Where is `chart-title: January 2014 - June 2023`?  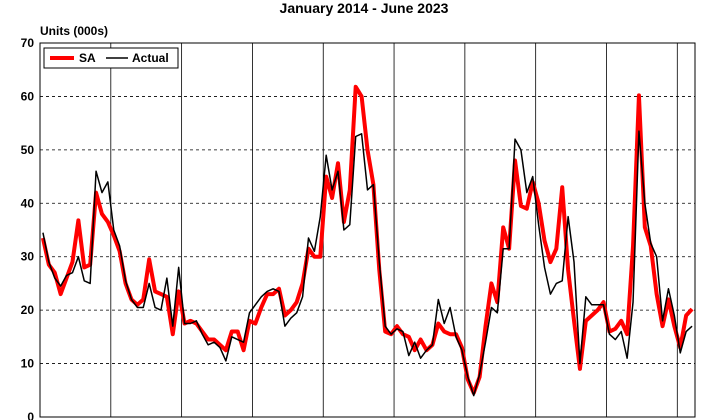
chart-title: January 2014 - June 2023 is located at coordinates (364, 8).